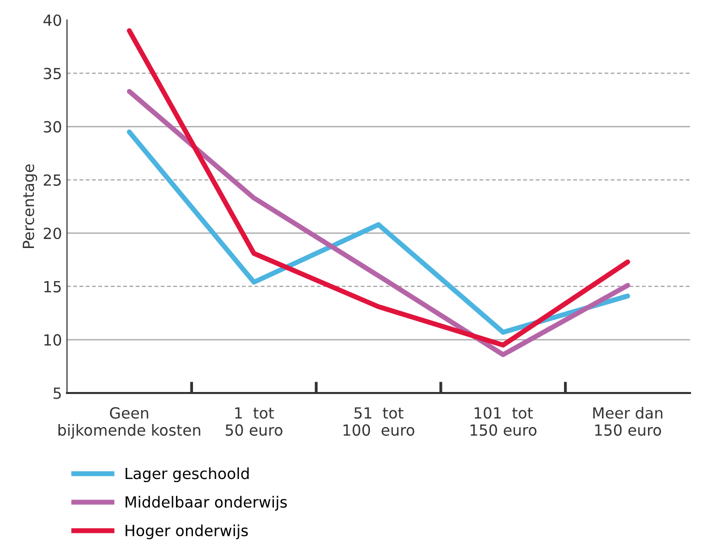  What do you see at coordinates (53, 127) in the screenshot?
I see `y-tick-label: 30` at bounding box center [53, 127].